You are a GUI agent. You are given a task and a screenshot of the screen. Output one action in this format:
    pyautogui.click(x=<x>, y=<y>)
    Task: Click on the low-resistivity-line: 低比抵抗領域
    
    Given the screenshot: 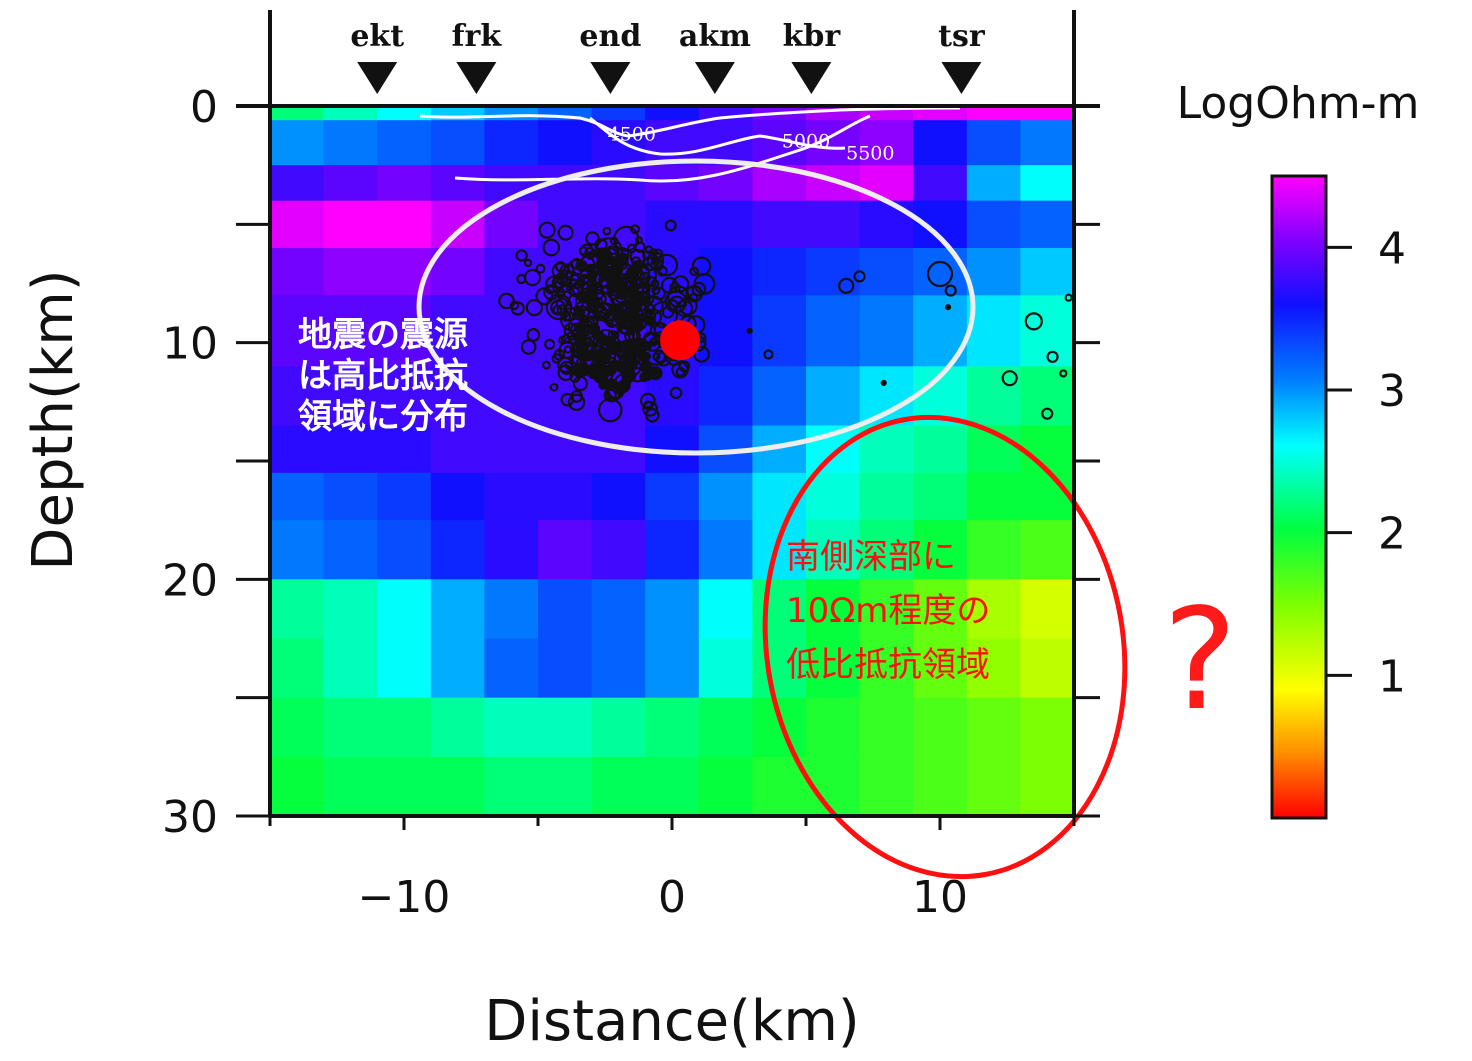 What is the action you would take?
    pyautogui.click(x=888, y=665)
    